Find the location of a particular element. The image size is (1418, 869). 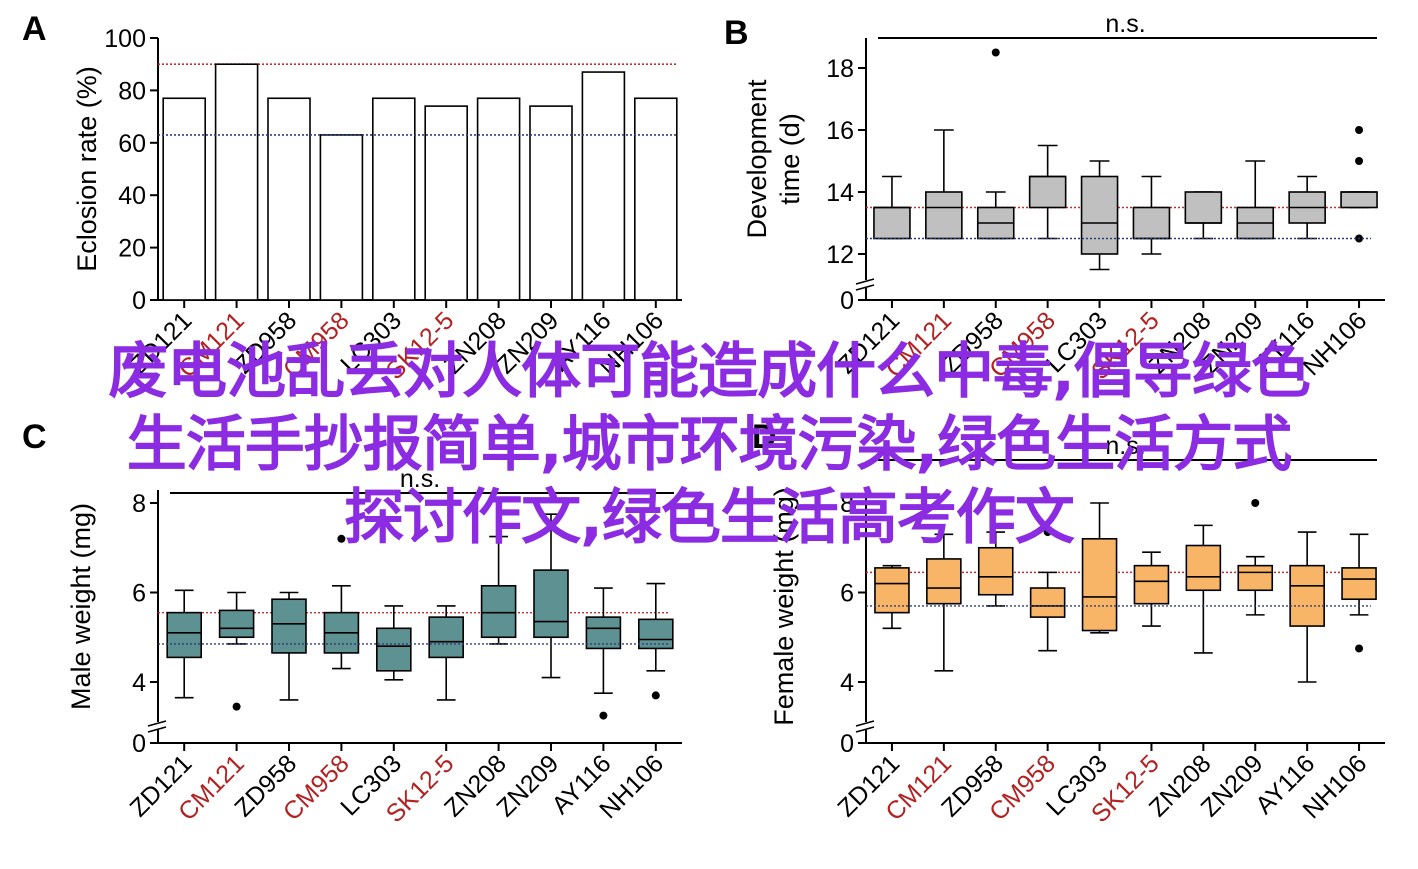

y-tick-label: 14 is located at coordinates (840, 193).